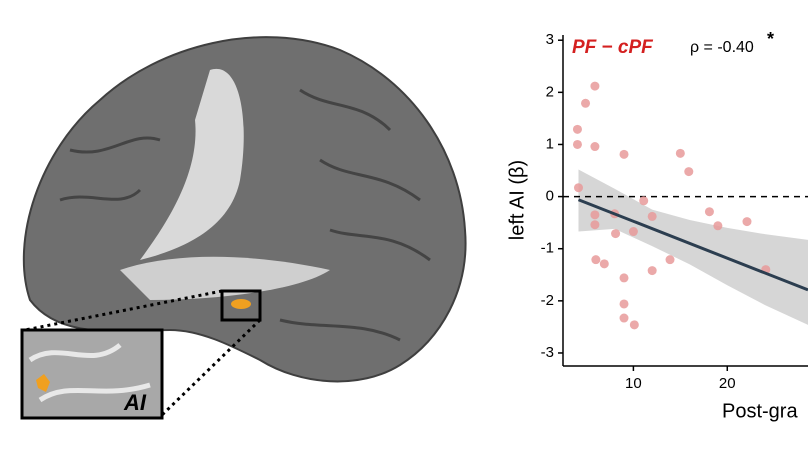 Image resolution: width=808 pixels, height=455 pixels. What do you see at coordinates (760, 411) in the screenshot?
I see `x-axis-label: Post-gra` at bounding box center [760, 411].